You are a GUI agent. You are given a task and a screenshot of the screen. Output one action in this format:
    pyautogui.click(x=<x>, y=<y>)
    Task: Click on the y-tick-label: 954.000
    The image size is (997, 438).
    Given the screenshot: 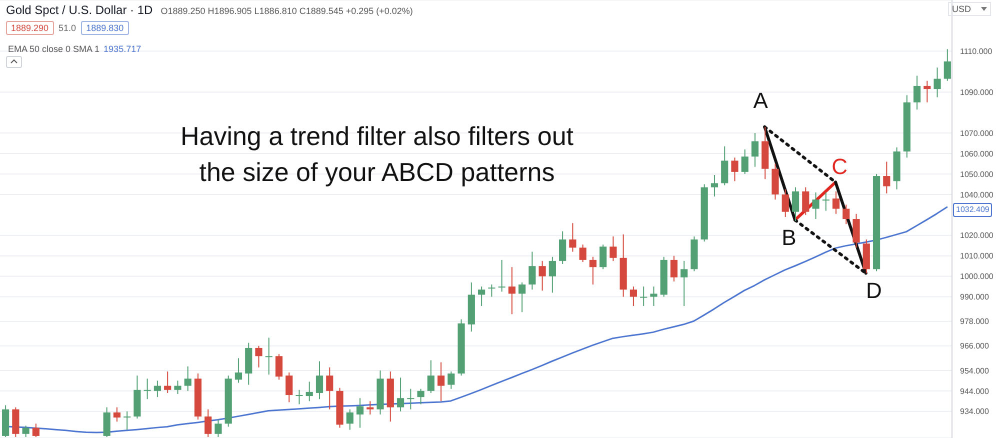 What is the action you would take?
    pyautogui.click(x=975, y=371)
    